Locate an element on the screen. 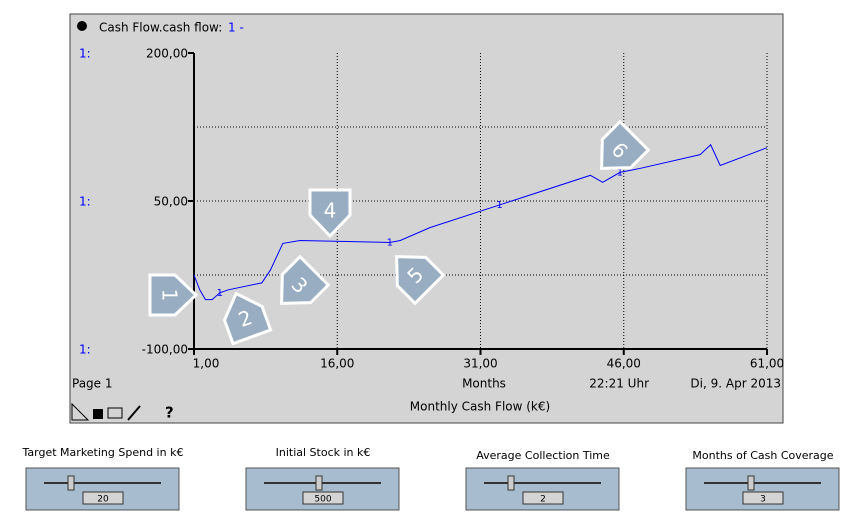 The image size is (860, 524). time: 22:21 Uhr is located at coordinates (619, 384).